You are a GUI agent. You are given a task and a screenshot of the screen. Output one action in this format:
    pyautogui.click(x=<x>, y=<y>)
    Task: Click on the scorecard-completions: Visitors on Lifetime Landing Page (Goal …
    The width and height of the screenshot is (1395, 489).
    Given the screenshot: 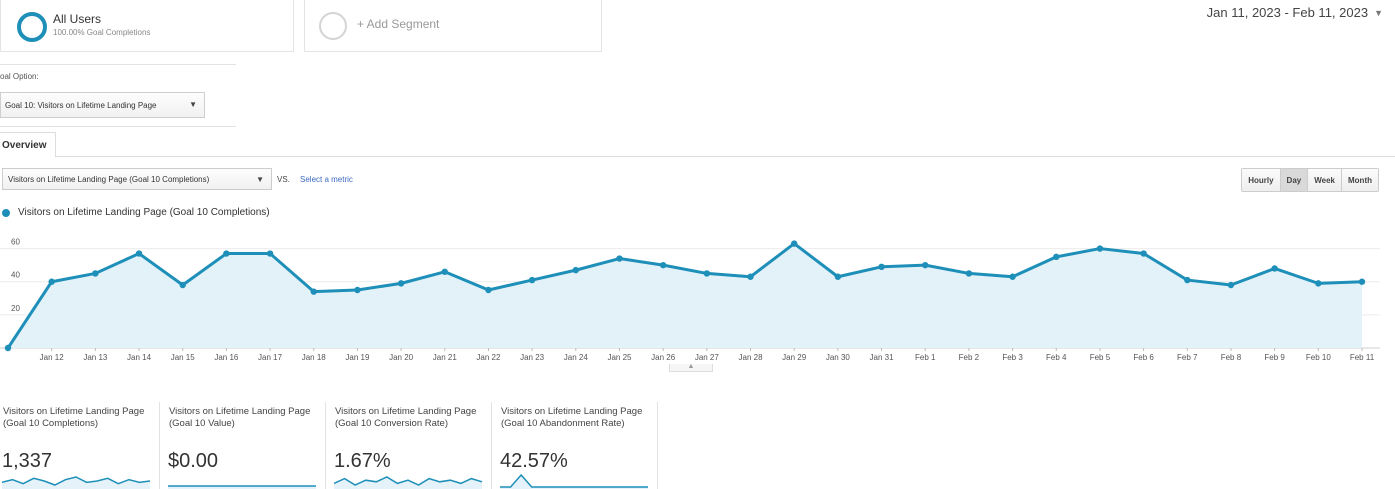 What is the action you would take?
    pyautogui.click(x=80, y=445)
    